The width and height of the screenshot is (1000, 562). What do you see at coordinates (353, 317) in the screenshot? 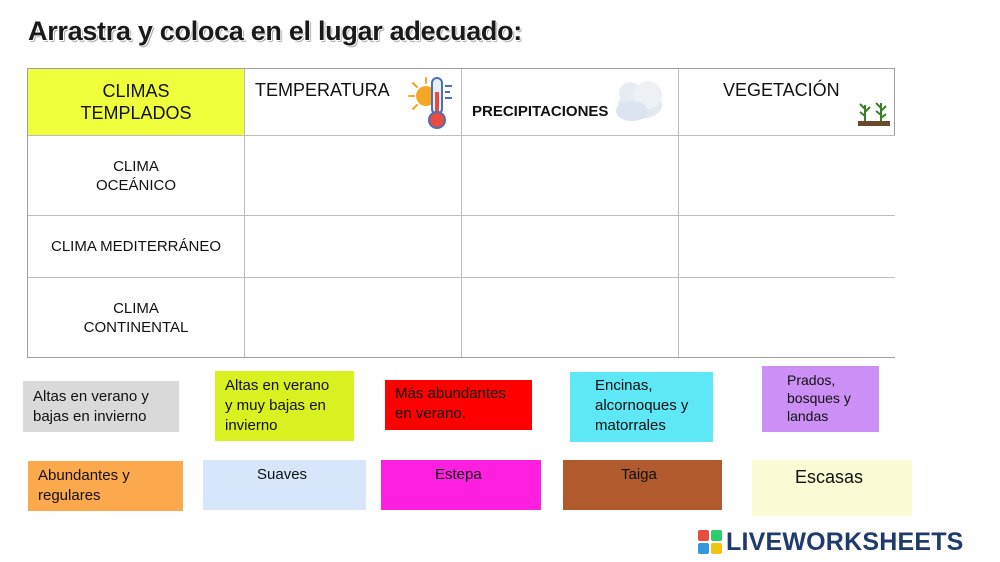
I see `drop-zone-continental-temperatura` at bounding box center [353, 317].